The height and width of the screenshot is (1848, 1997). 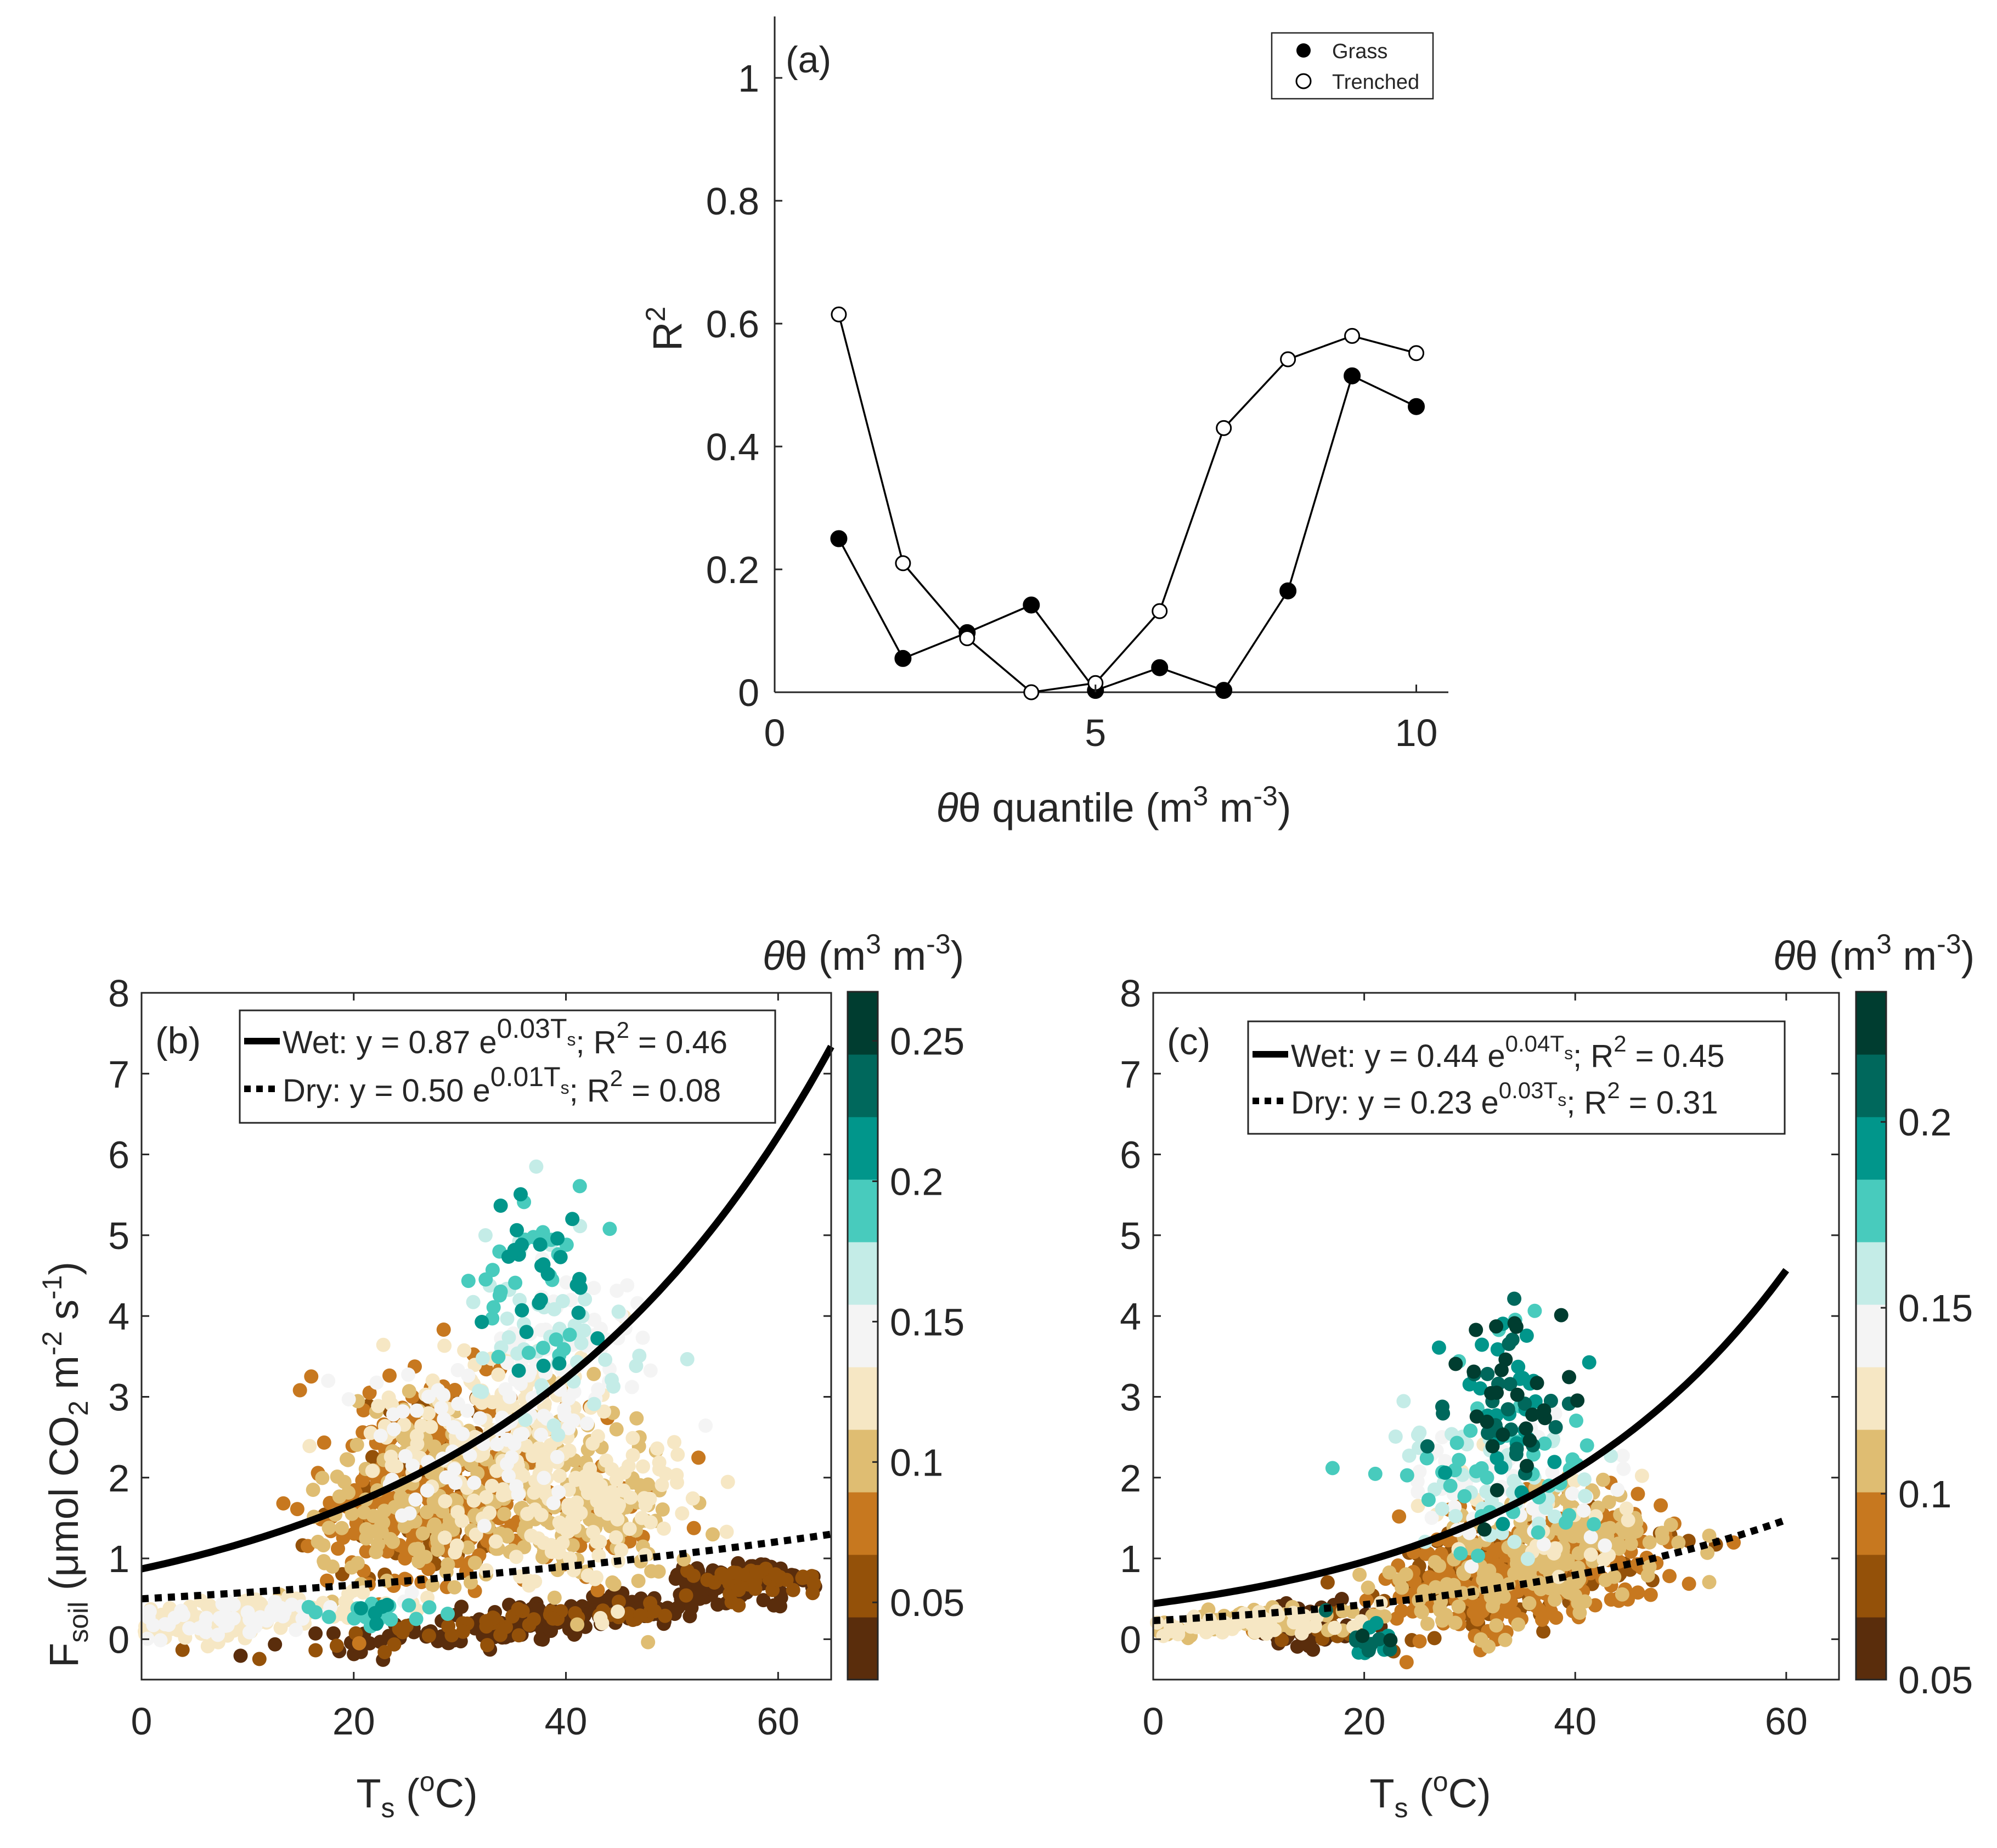 I want to click on point-trenched, so click(x=1417, y=353).